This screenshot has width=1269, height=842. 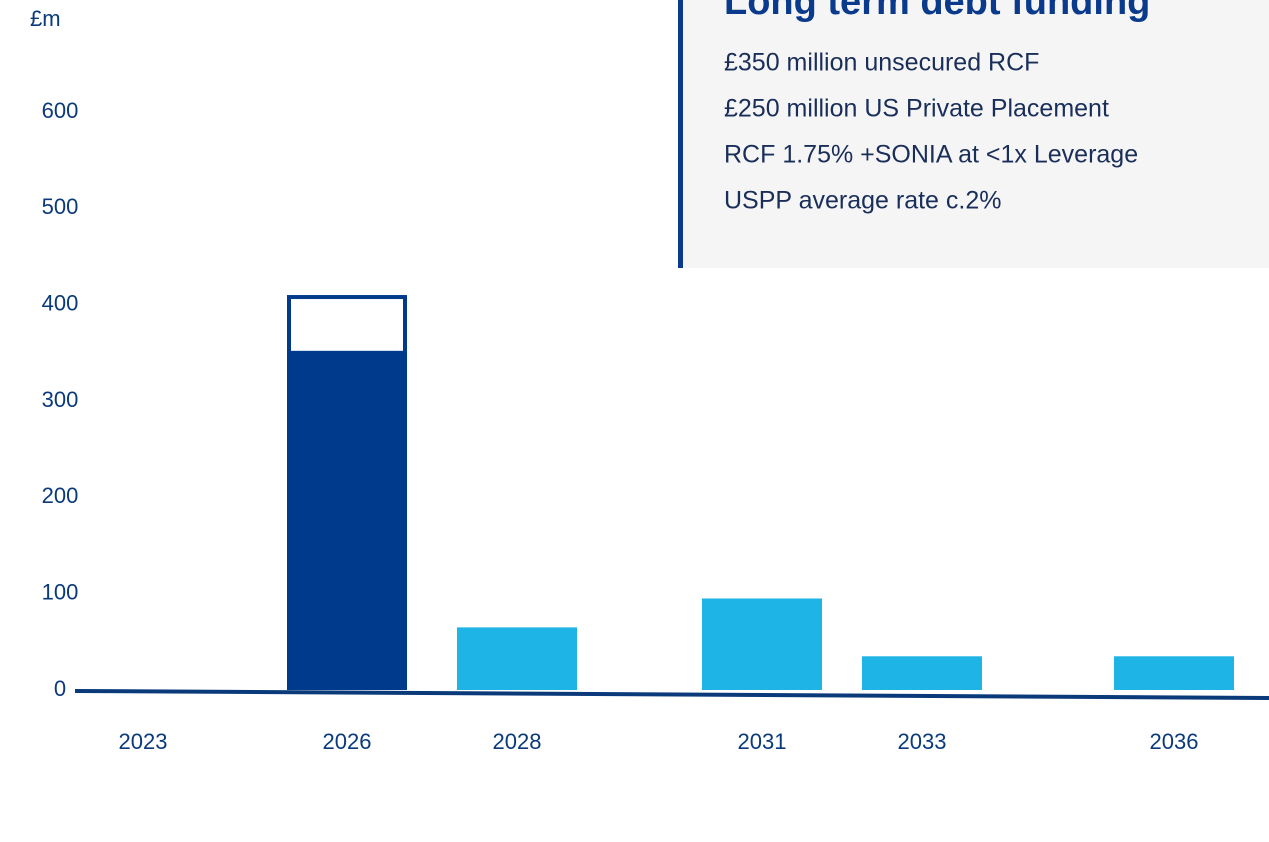 What do you see at coordinates (931, 155) in the screenshot?
I see `panel-line: RCF 1.75% +SONIA at <1x Leverage` at bounding box center [931, 155].